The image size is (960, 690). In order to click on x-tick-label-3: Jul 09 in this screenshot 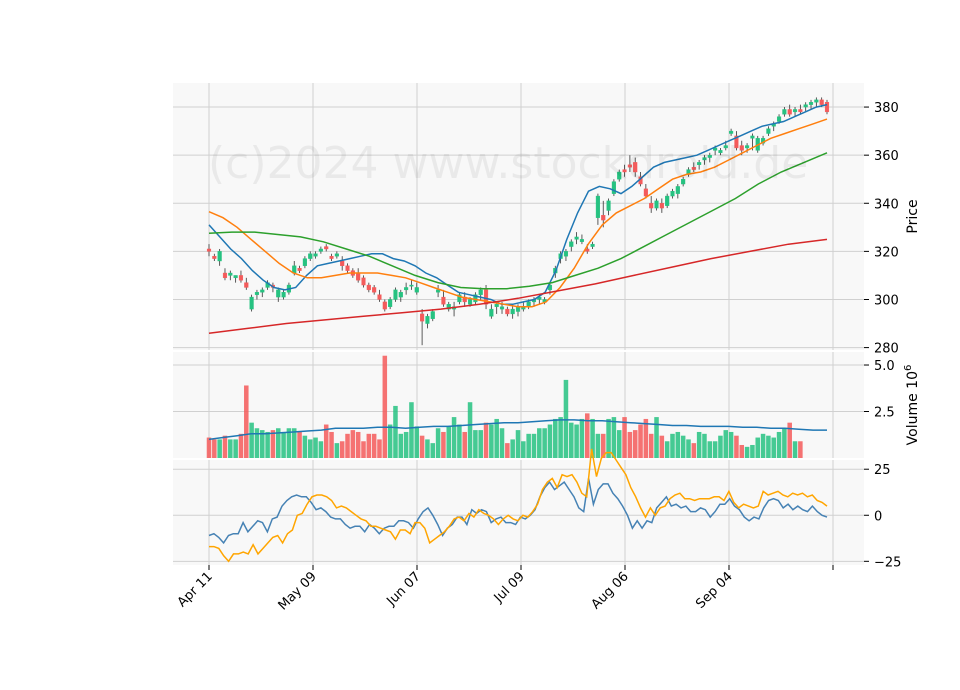, I will do `click(509, 587)`.